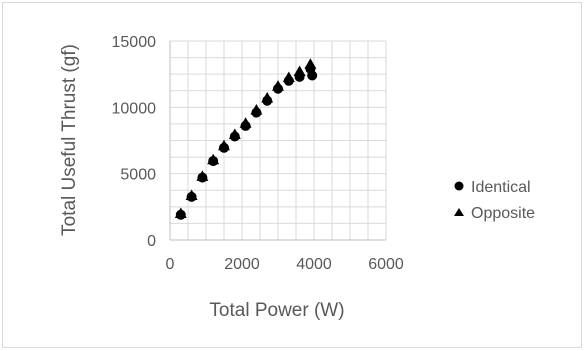  What do you see at coordinates (242, 264) in the screenshot?
I see `x-tick-label: 2000` at bounding box center [242, 264].